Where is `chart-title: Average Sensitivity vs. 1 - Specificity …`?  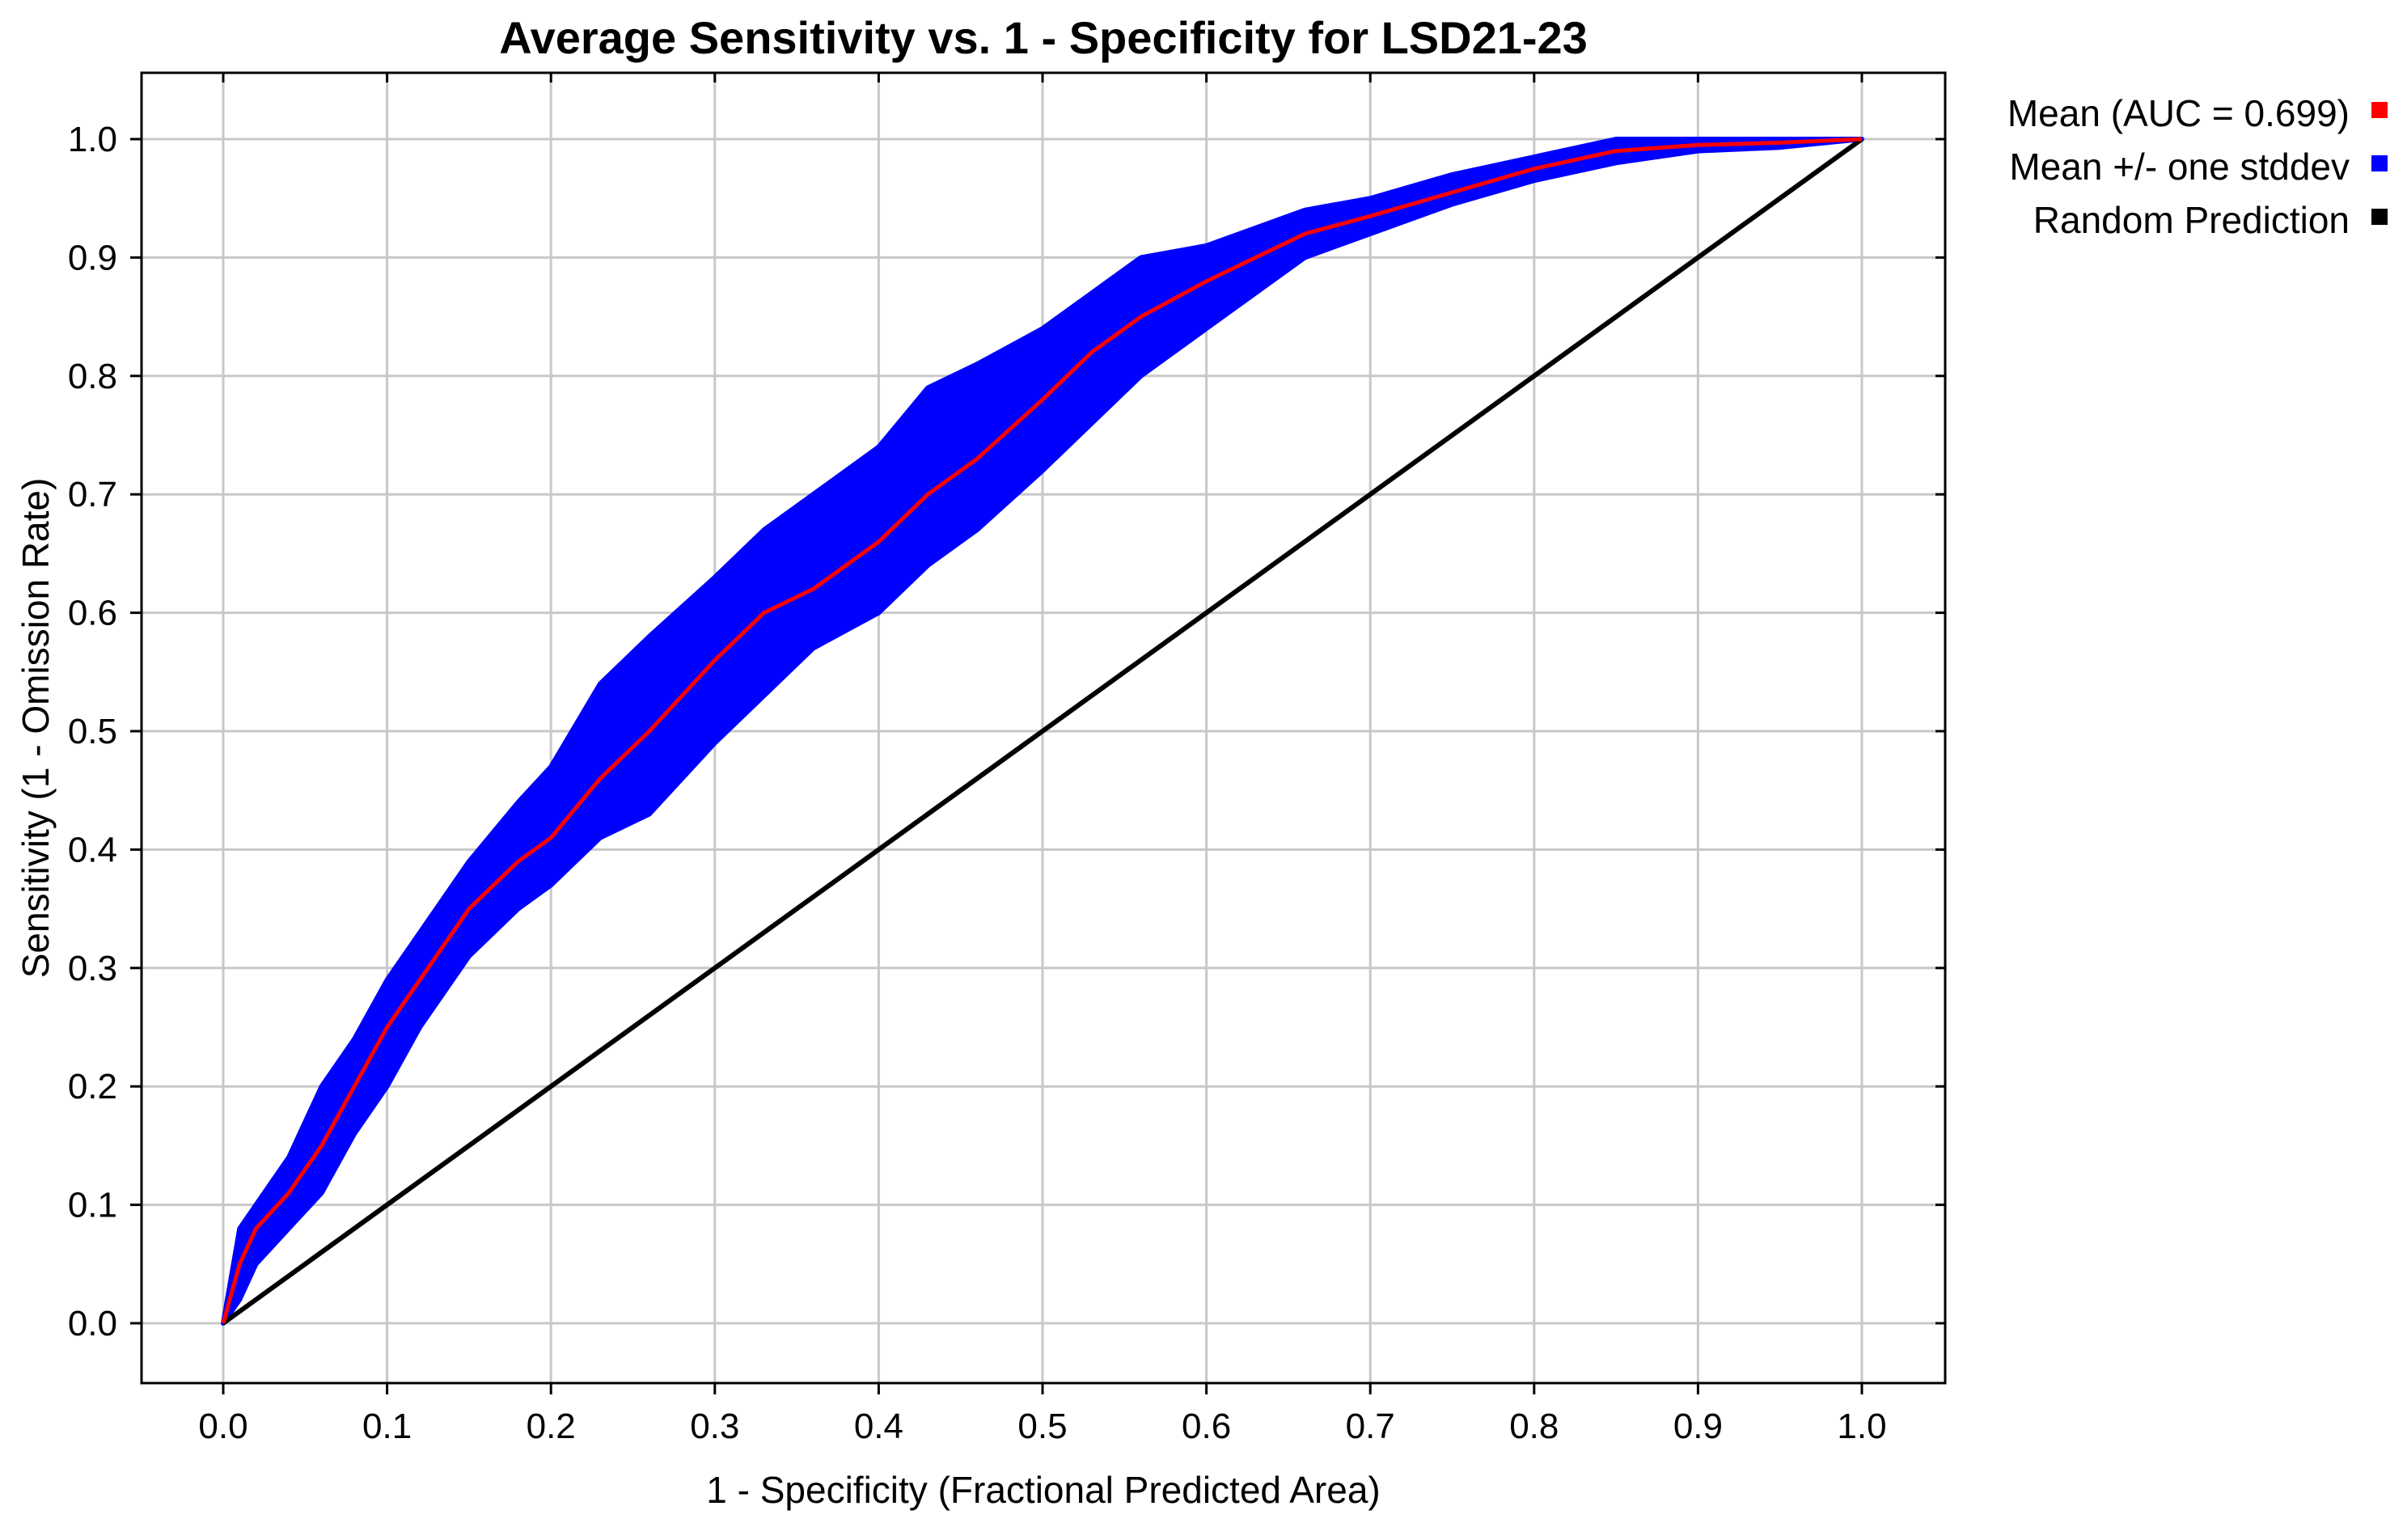
chart-title: Average Sensitivity vs. 1 - Specificity … is located at coordinates (1044, 37).